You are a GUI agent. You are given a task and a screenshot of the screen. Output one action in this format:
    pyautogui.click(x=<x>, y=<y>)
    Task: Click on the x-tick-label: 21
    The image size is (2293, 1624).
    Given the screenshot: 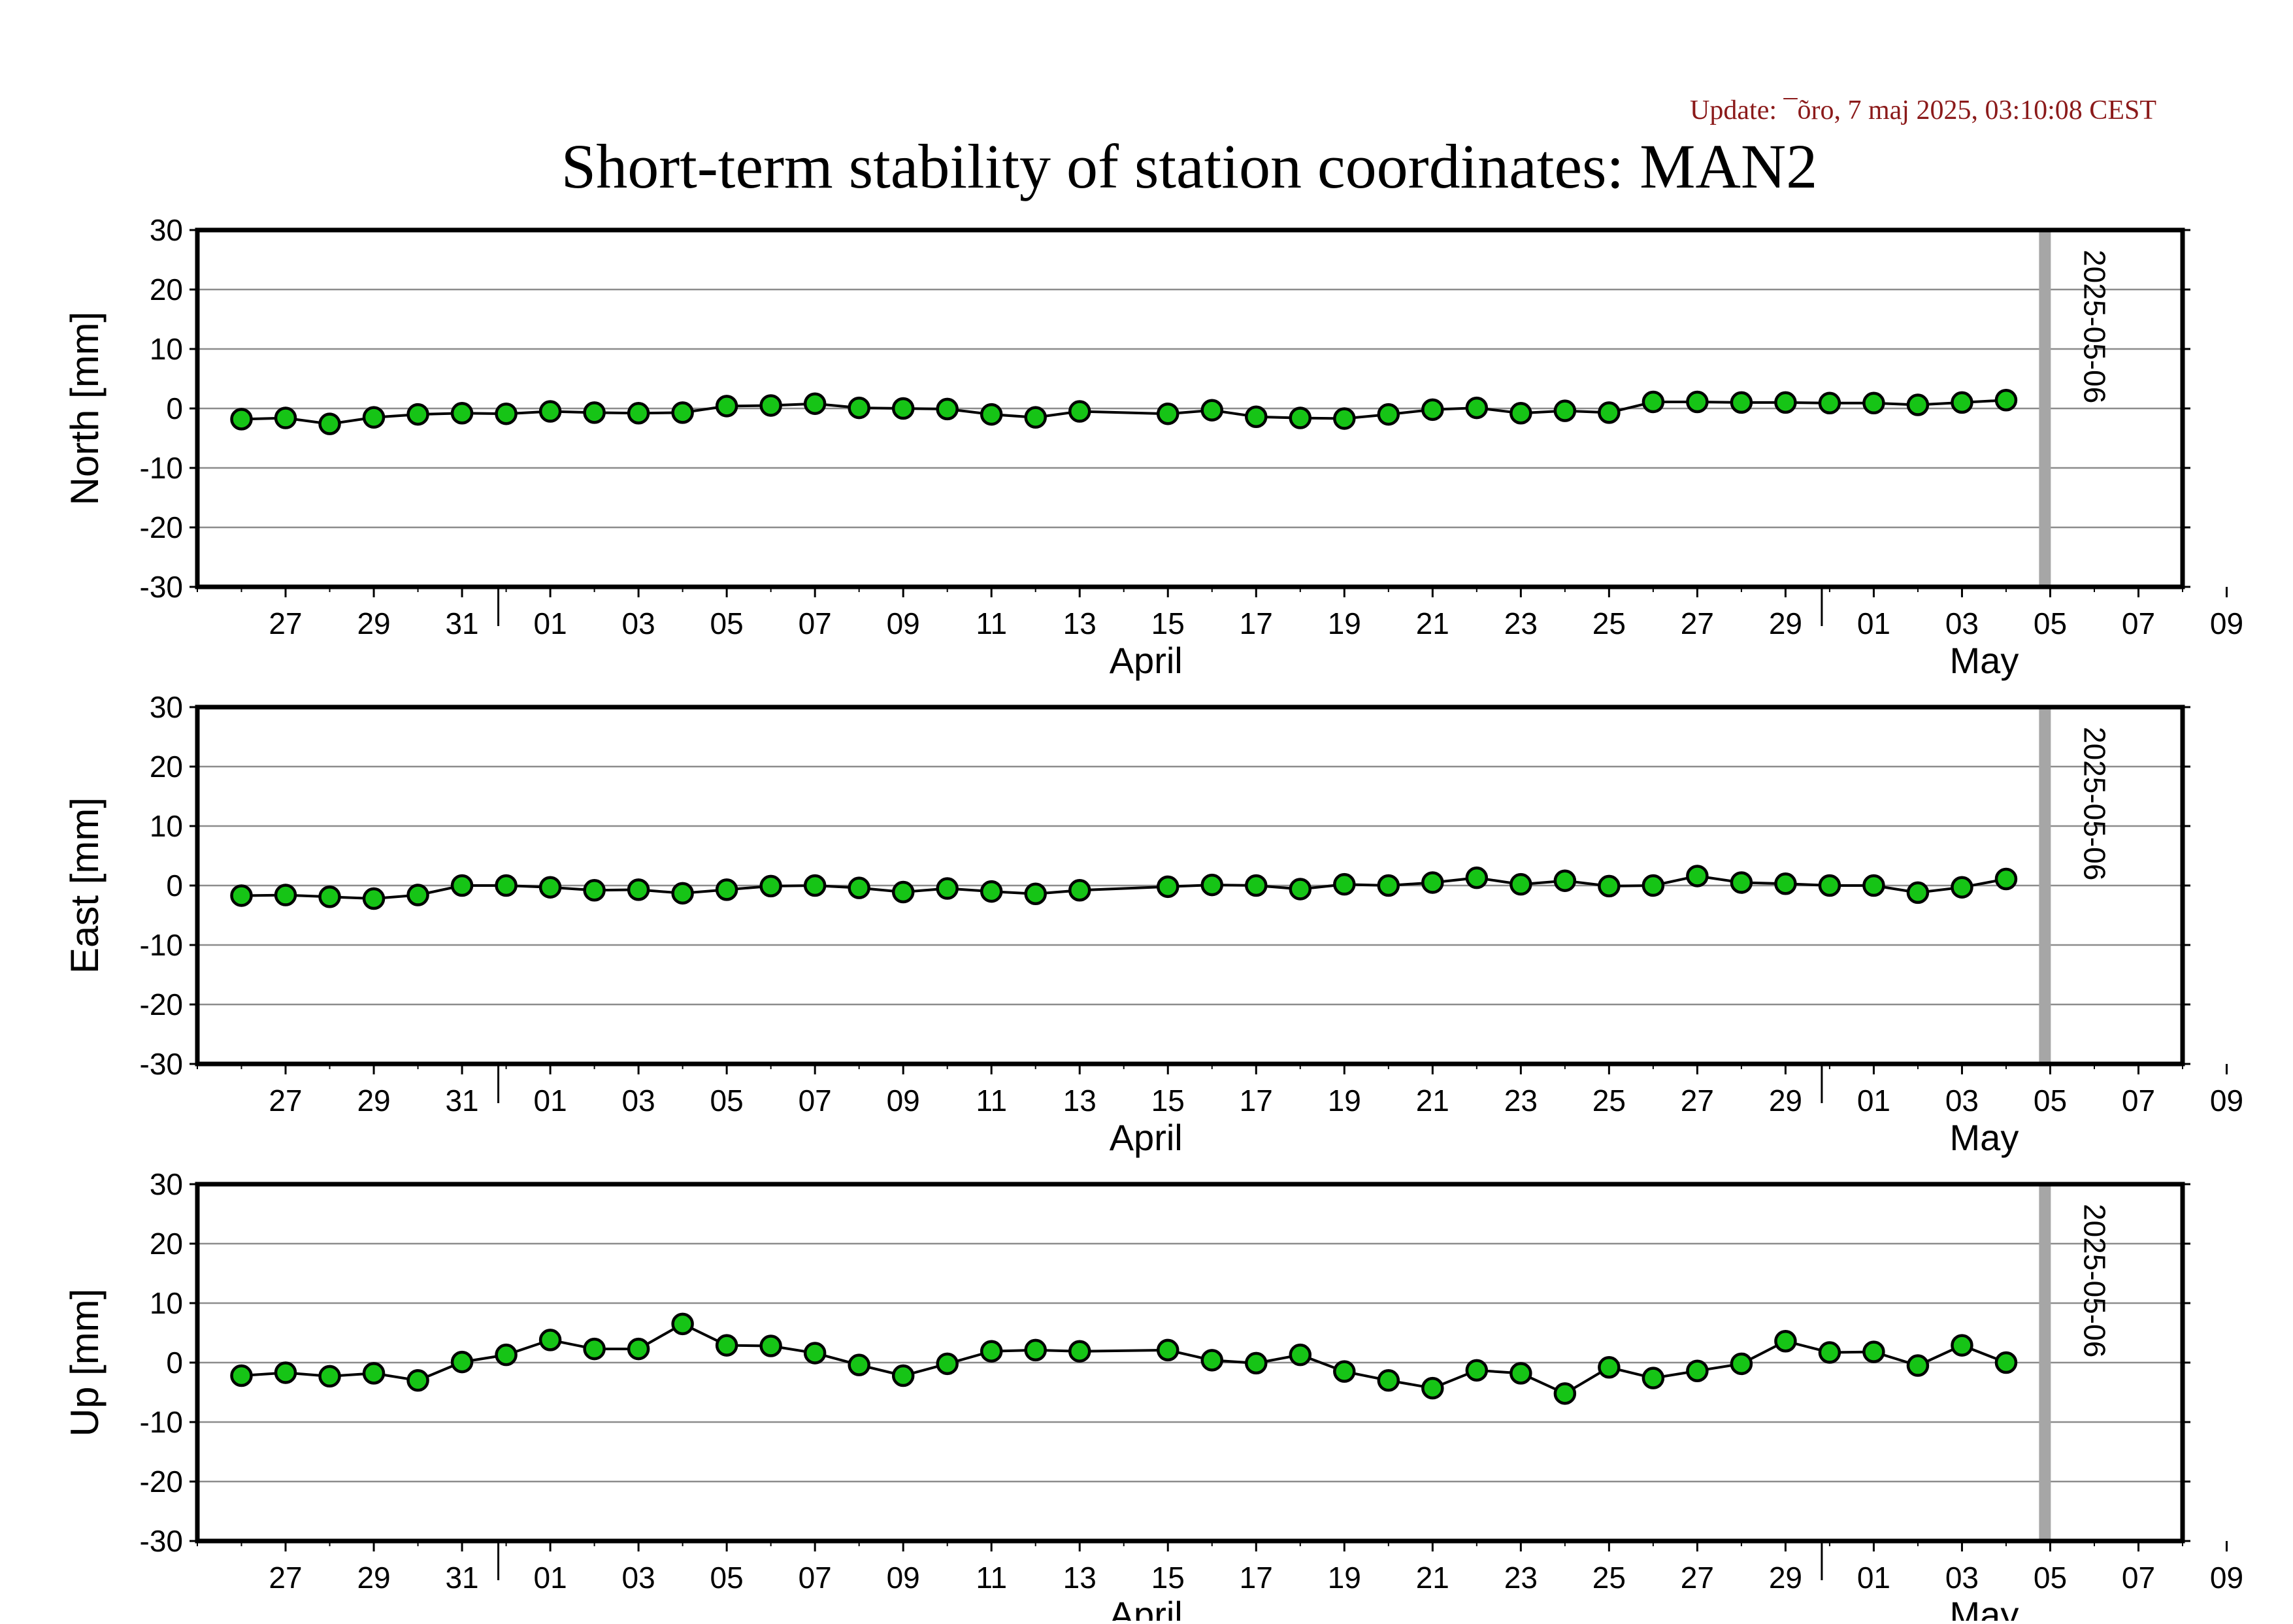 What is the action you would take?
    pyautogui.click(x=1432, y=623)
    